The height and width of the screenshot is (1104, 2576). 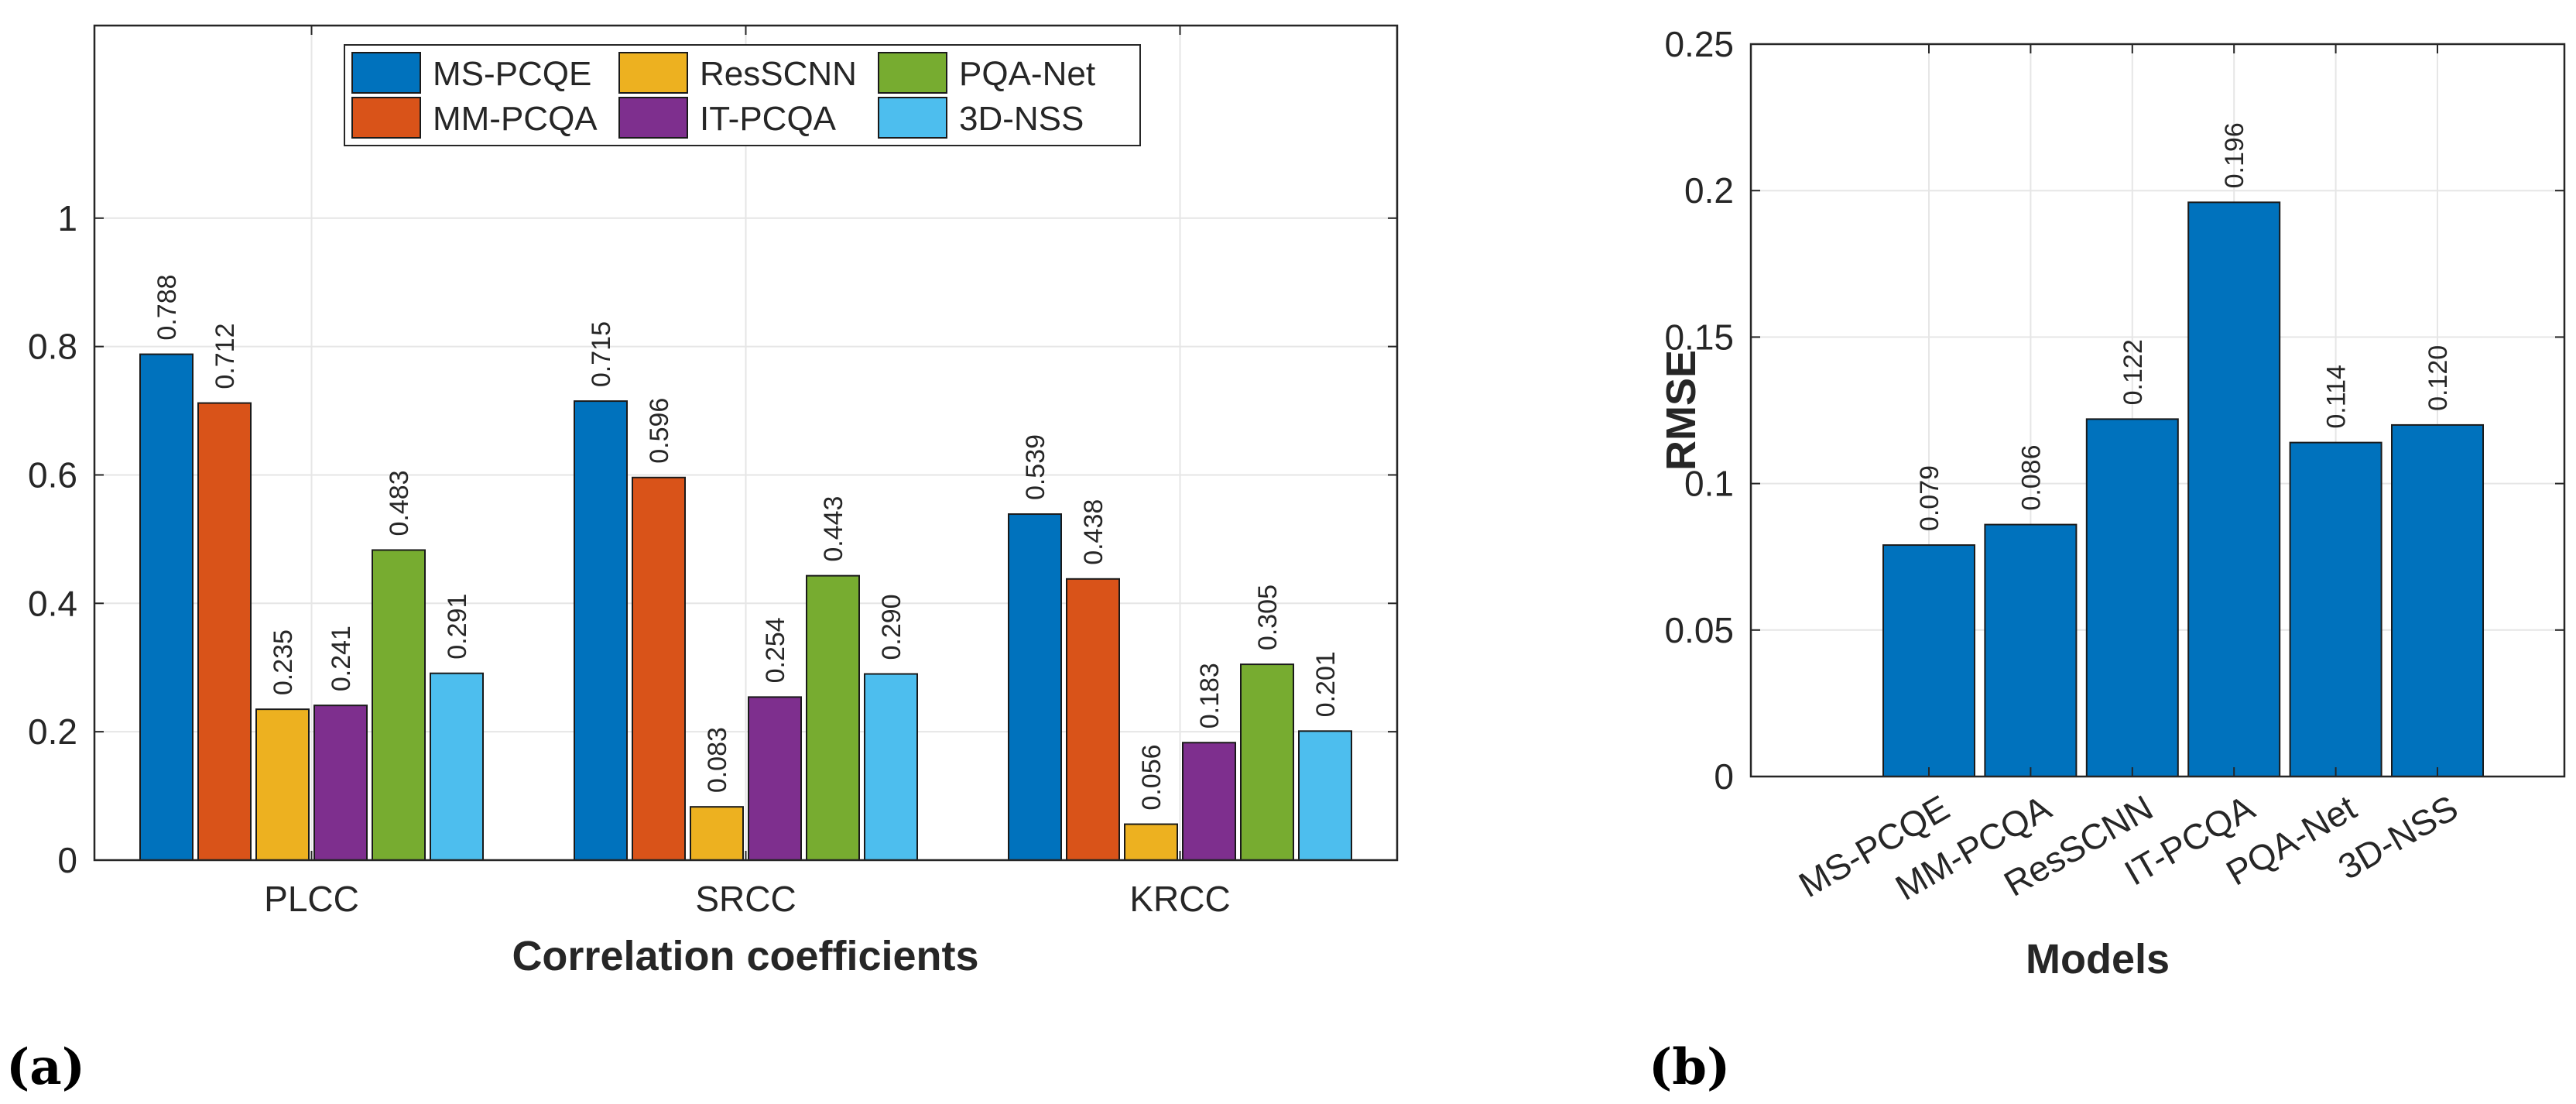 What do you see at coordinates (1267, 762) in the screenshot?
I see `bar-pqa-net-krcc` at bounding box center [1267, 762].